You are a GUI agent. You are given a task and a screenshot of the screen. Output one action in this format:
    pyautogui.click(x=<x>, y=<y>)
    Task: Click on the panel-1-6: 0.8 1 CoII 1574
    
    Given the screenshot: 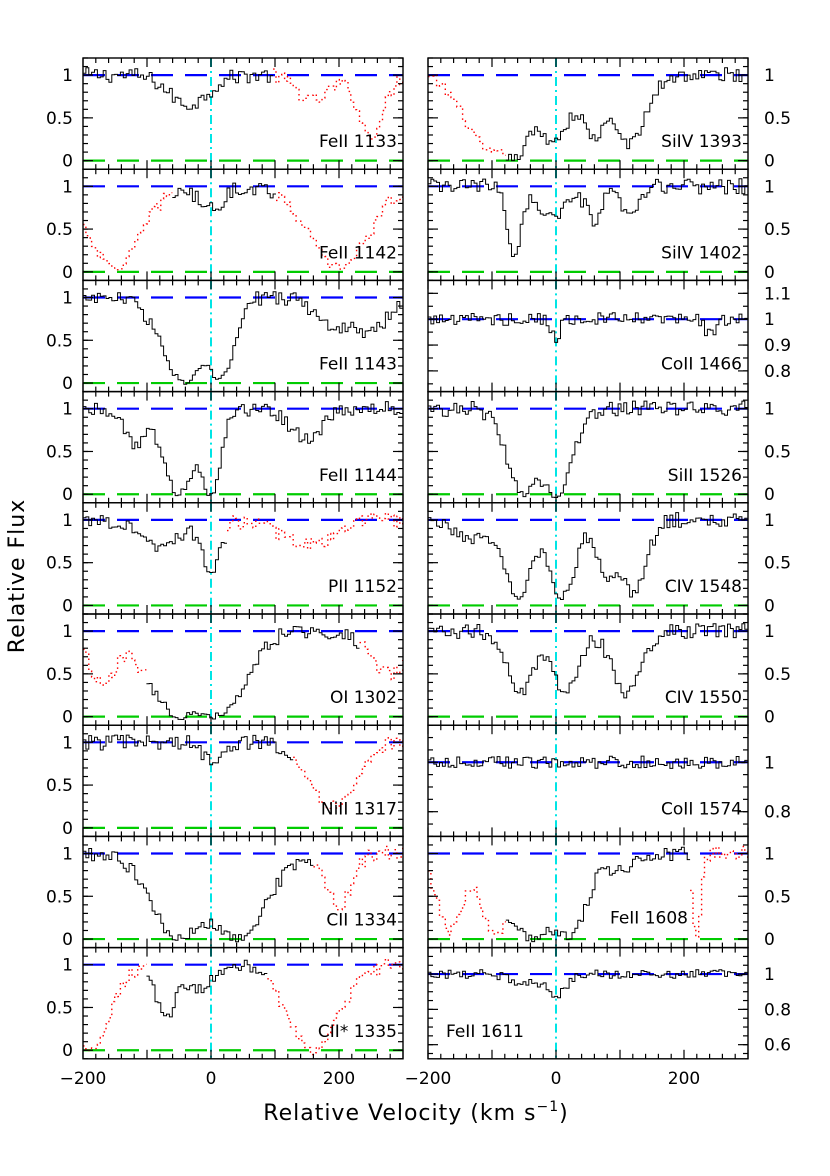 What is the action you would take?
    pyautogui.click(x=609, y=781)
    